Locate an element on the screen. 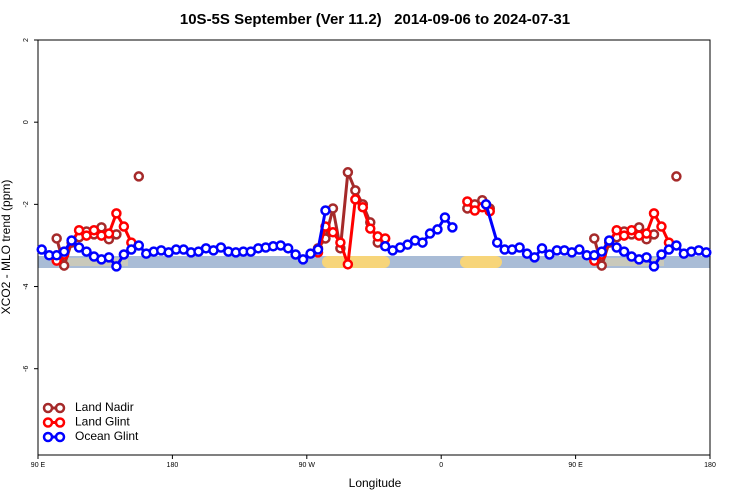 This screenshot has height=500, width=750. surface-strip is located at coordinates (374, 262).